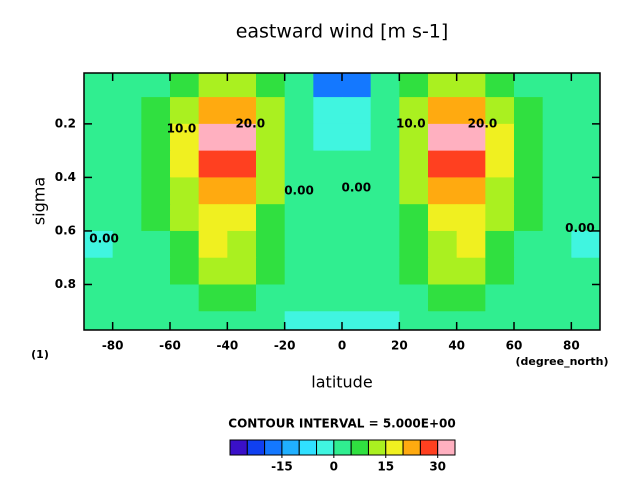 The image size is (642, 495). What do you see at coordinates (39, 201) in the screenshot?
I see `y-axis-label: sigma` at bounding box center [39, 201].